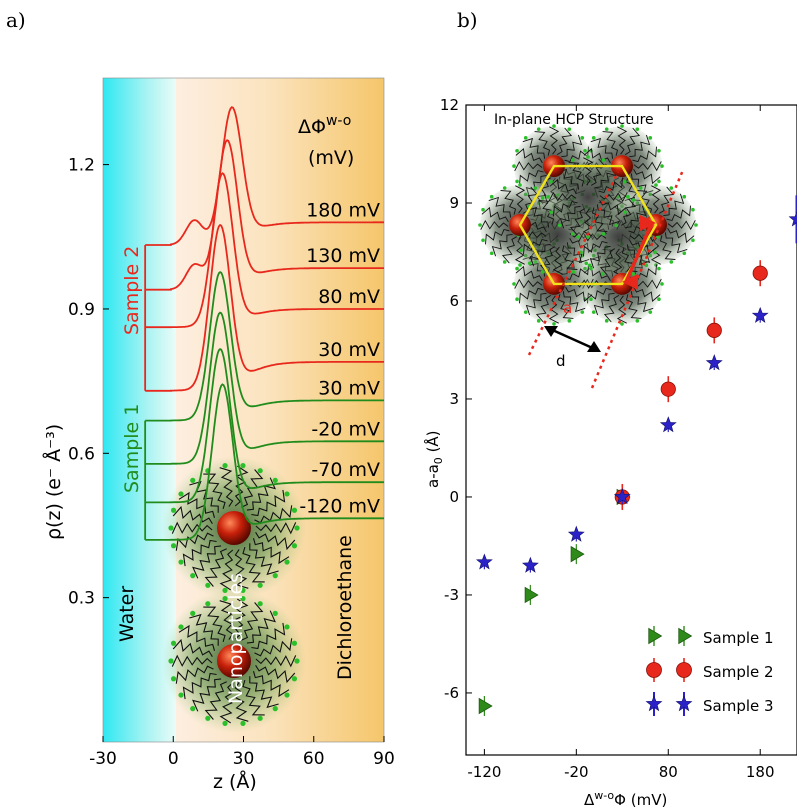 The height and width of the screenshot is (809, 797). What do you see at coordinates (343, 210) in the screenshot?
I see `curve-label: 180 mV` at bounding box center [343, 210].